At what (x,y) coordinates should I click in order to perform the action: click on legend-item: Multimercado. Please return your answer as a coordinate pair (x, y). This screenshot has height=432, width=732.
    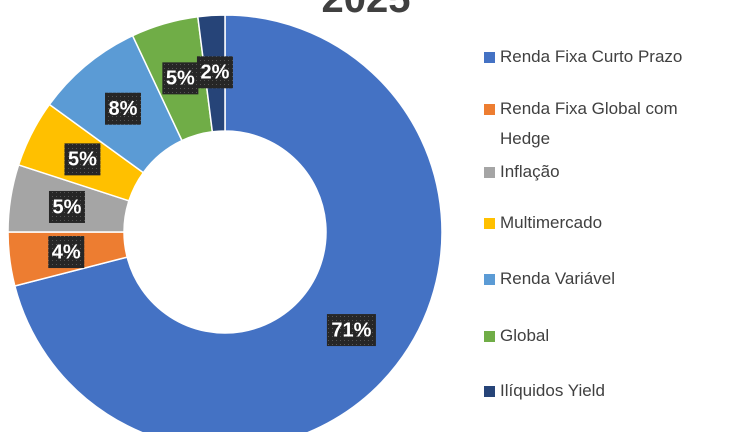
    Looking at the image, I should click on (604, 223).